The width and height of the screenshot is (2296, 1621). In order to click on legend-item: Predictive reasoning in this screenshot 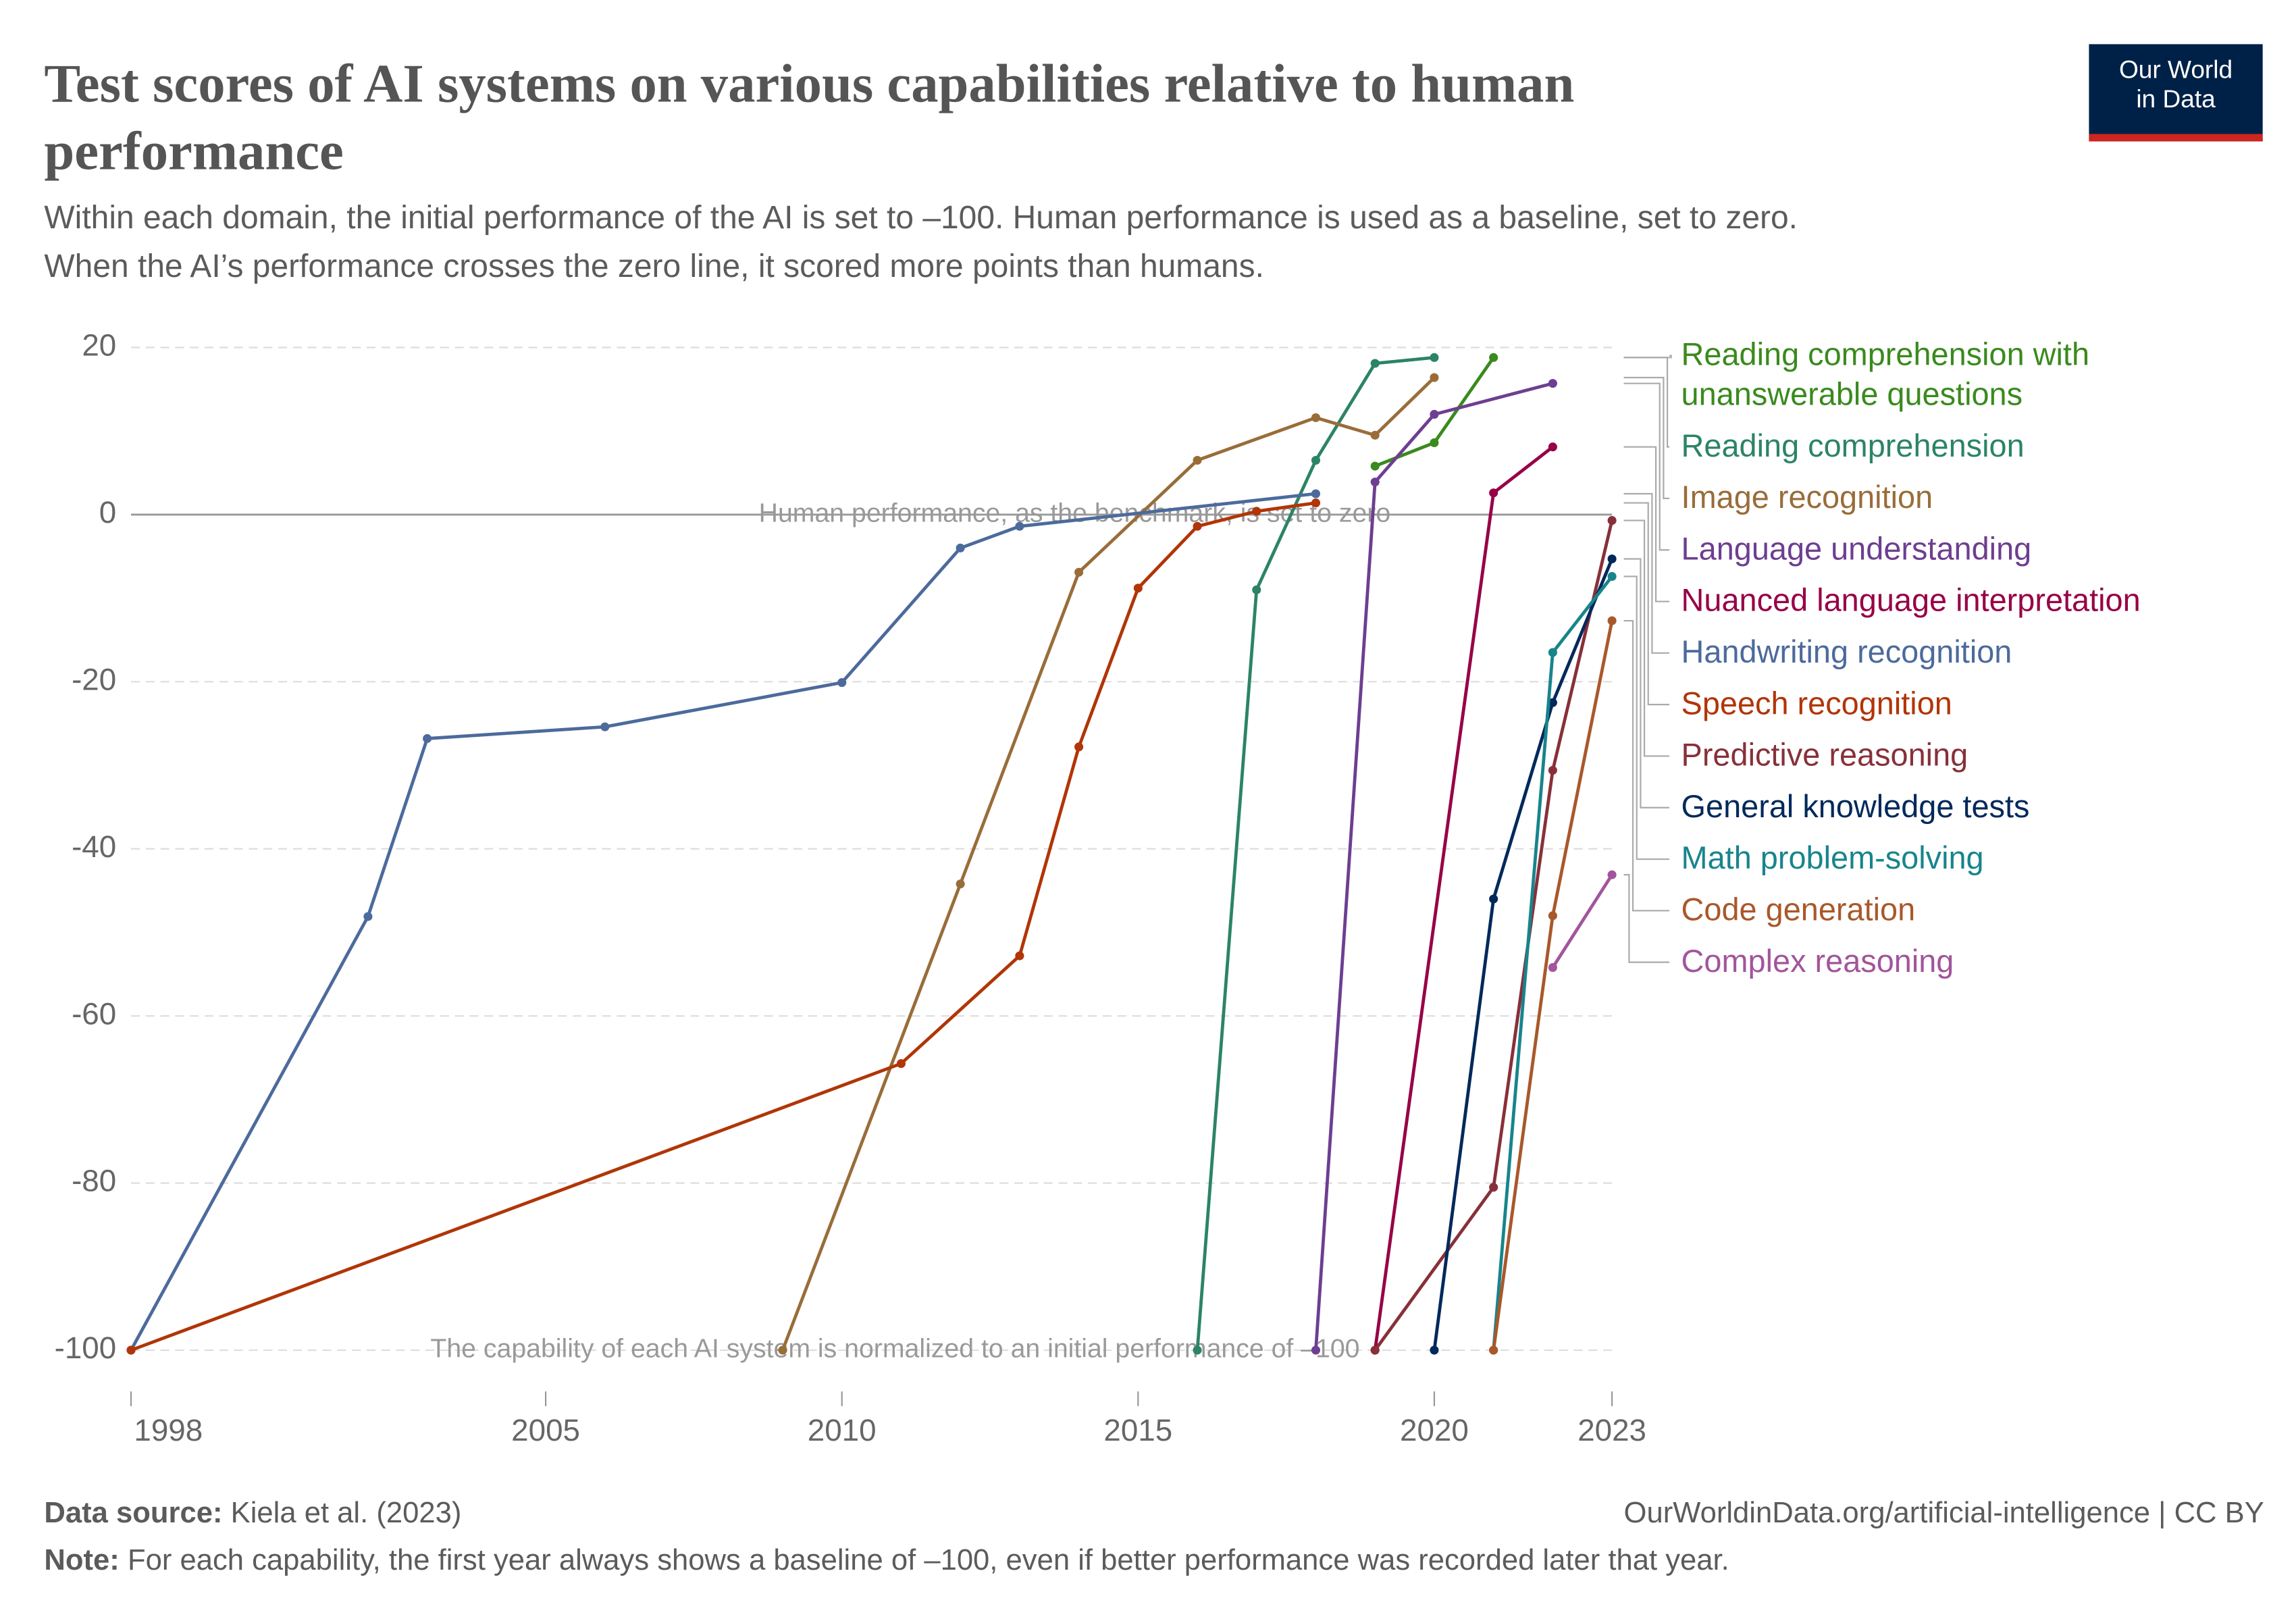, I will do `click(1824, 755)`.